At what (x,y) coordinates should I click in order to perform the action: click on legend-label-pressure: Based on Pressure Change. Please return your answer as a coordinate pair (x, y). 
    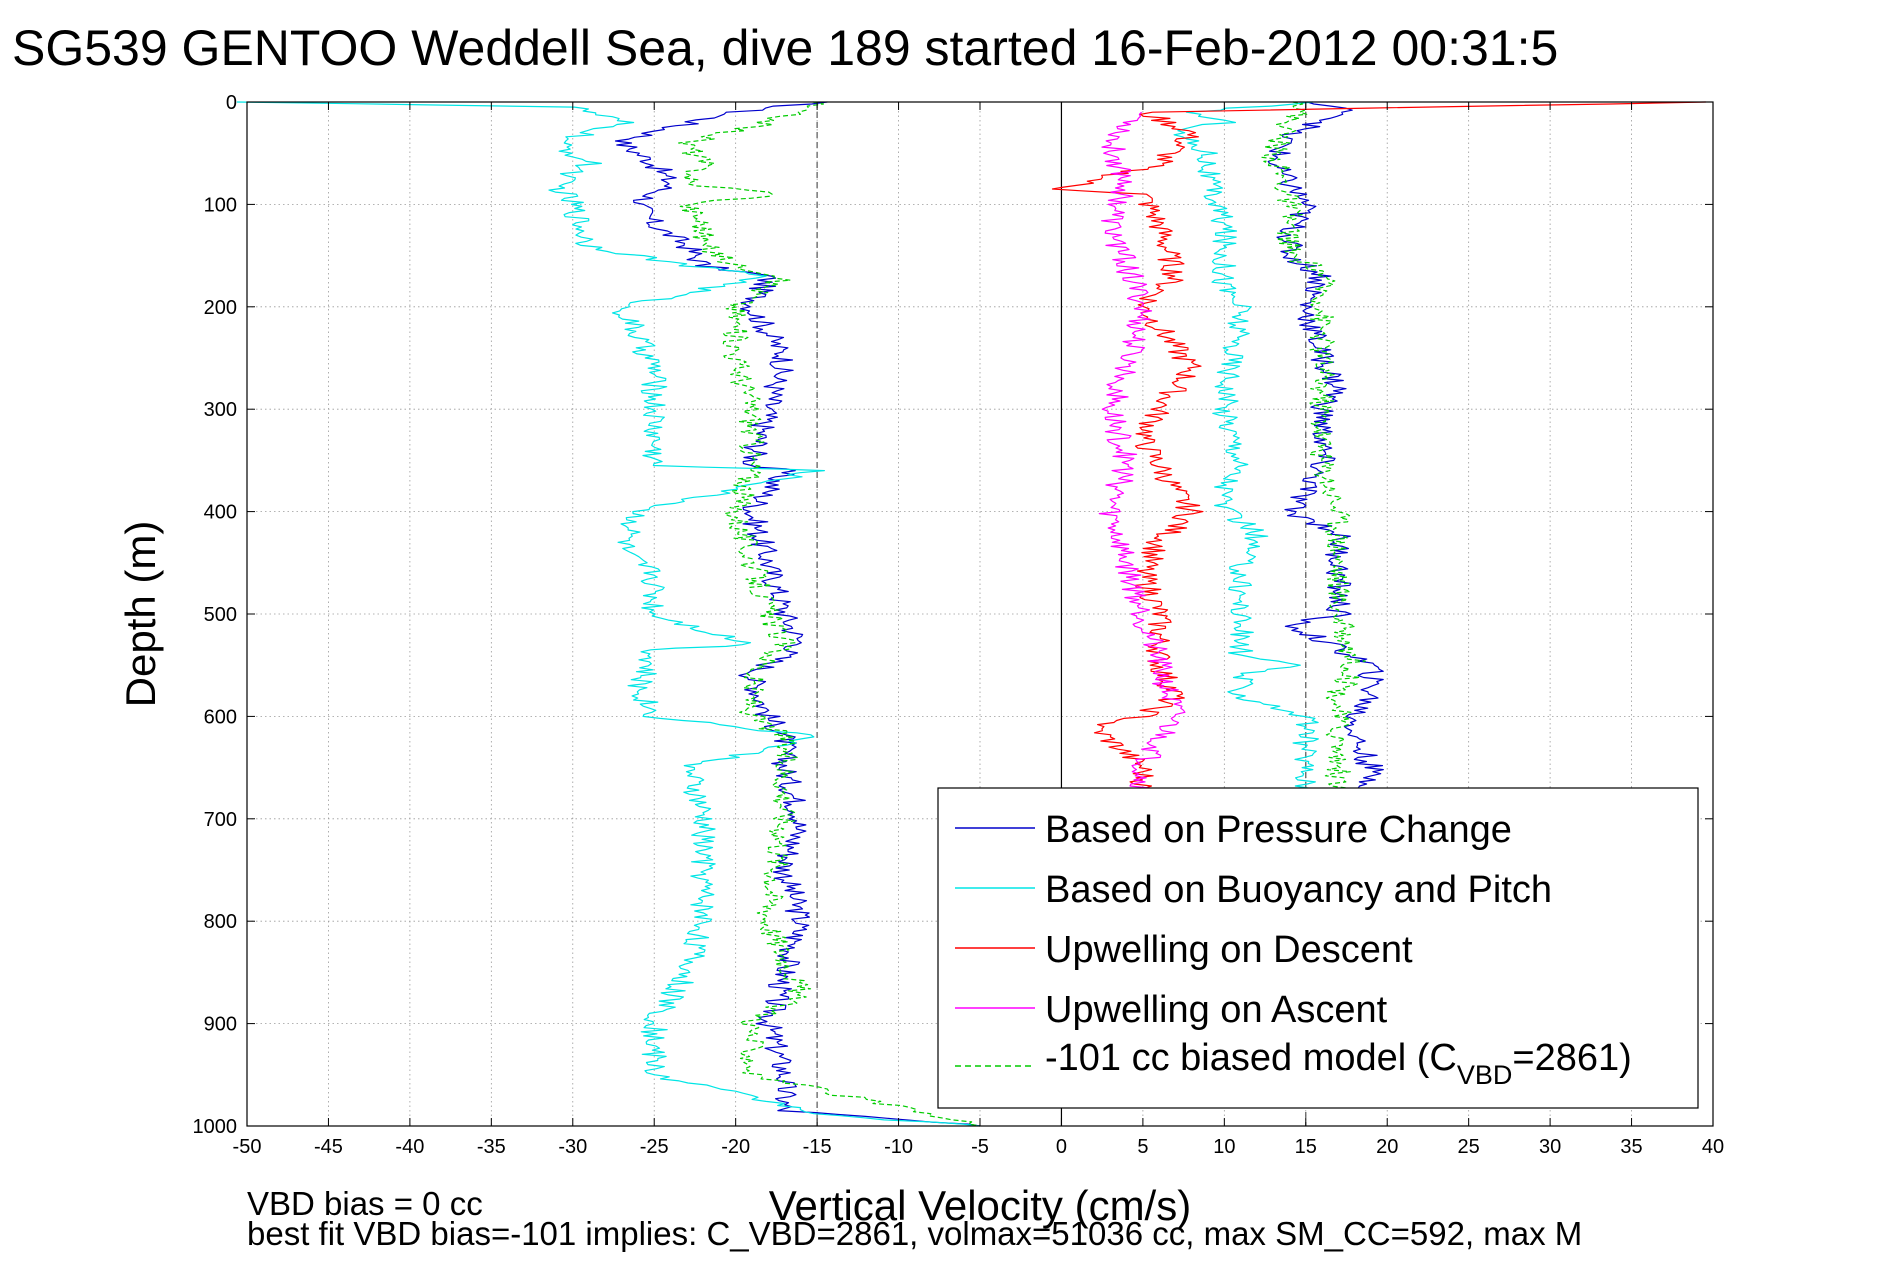
    Looking at the image, I should click on (1278, 830).